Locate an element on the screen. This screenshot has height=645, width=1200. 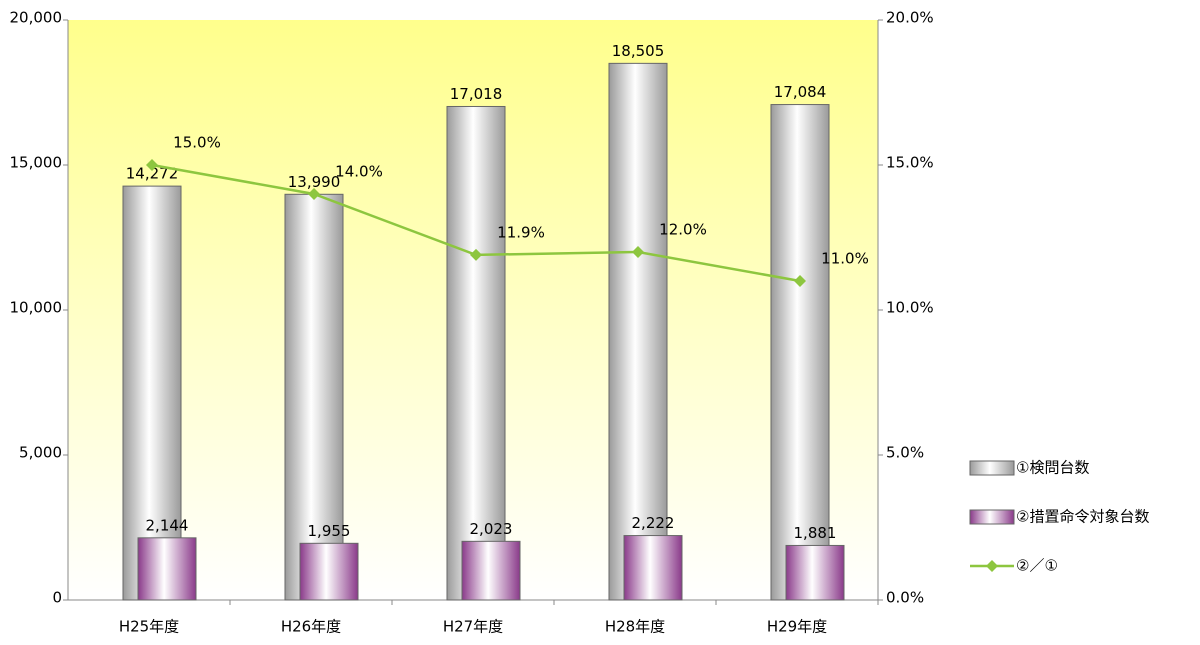
y-tick-label: 5,000 is located at coordinates (40, 453).